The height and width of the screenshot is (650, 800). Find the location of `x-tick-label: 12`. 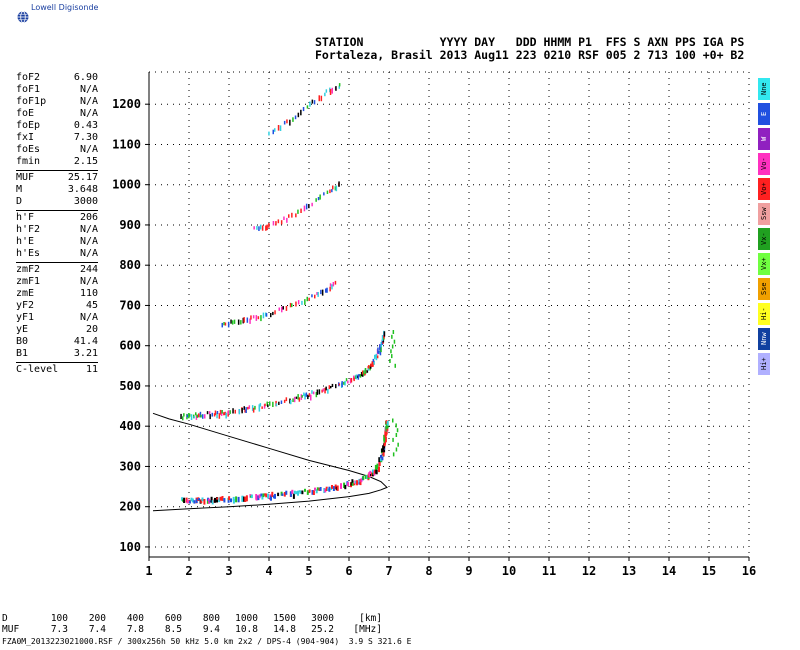

x-tick-label: 12 is located at coordinates (589, 571).